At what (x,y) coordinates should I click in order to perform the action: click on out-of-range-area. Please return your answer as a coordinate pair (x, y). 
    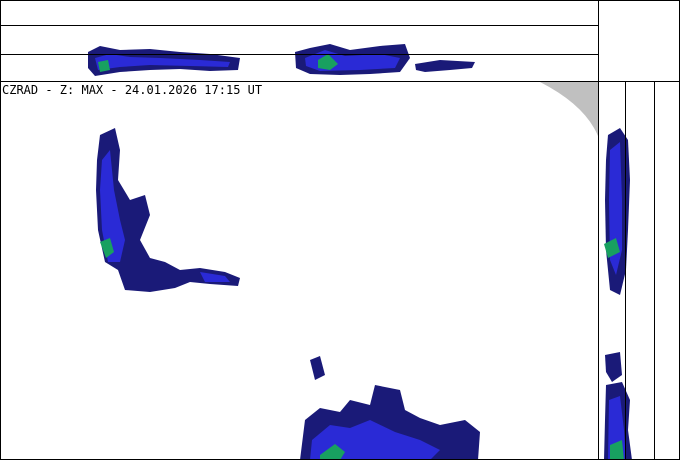
    Looking at the image, I should click on (569, 109).